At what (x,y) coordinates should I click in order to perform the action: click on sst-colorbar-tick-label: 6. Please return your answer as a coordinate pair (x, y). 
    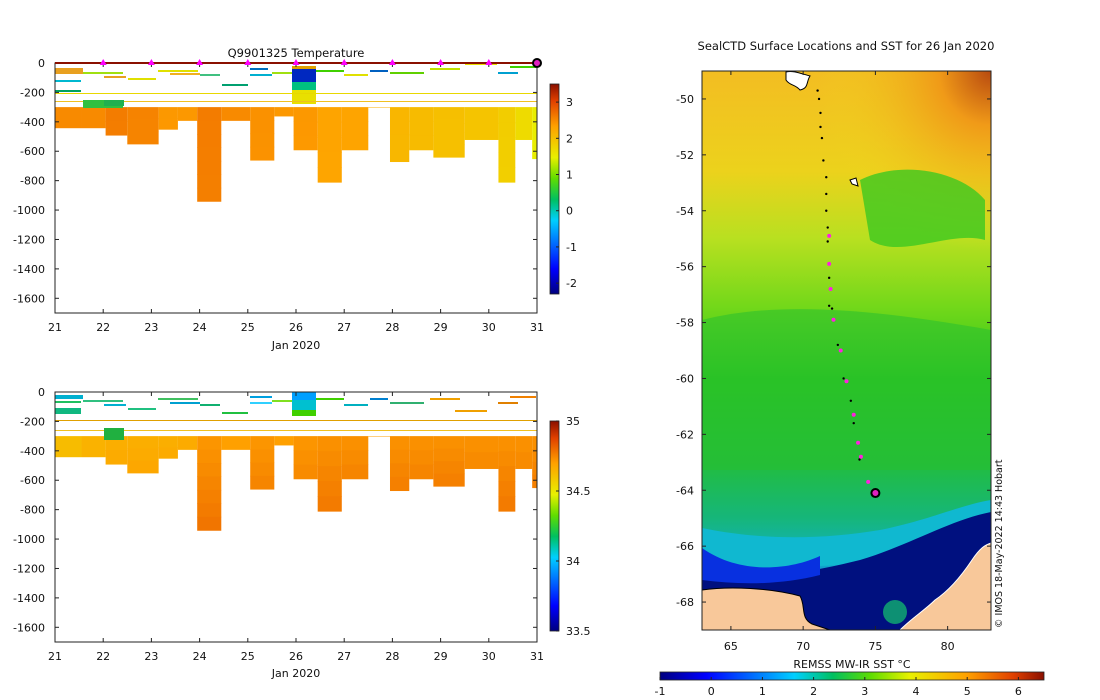
    Looking at the image, I should click on (1018, 691).